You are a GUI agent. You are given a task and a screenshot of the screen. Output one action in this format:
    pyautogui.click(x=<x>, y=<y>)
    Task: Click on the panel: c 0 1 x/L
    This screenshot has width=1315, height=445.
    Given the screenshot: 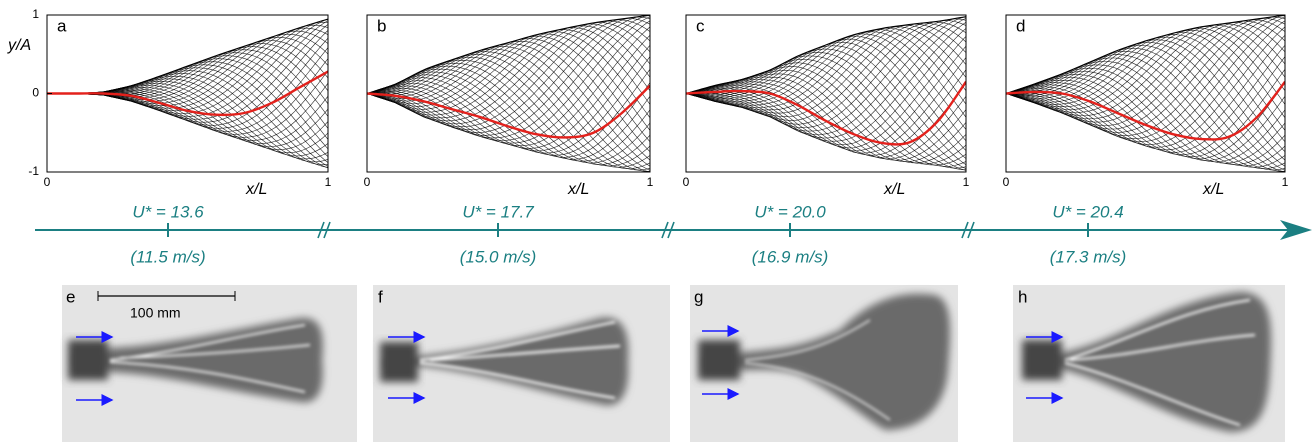 What is the action you would take?
    pyautogui.click(x=826, y=106)
    